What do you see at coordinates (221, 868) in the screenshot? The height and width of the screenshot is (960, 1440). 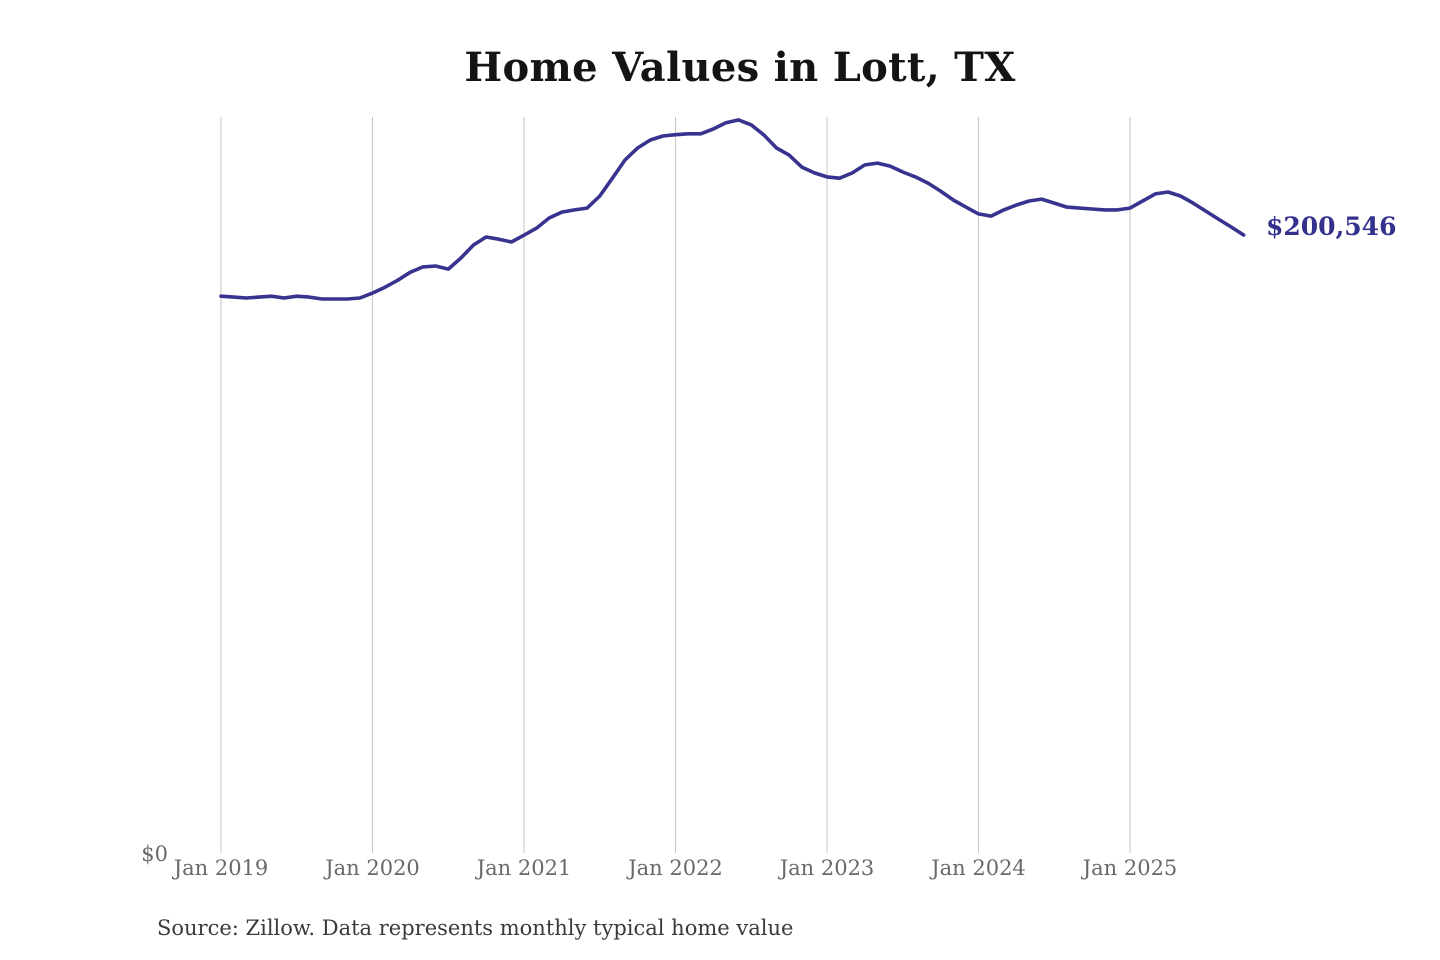 I see `x-axis-tick-label: Jan 2019` at bounding box center [221, 868].